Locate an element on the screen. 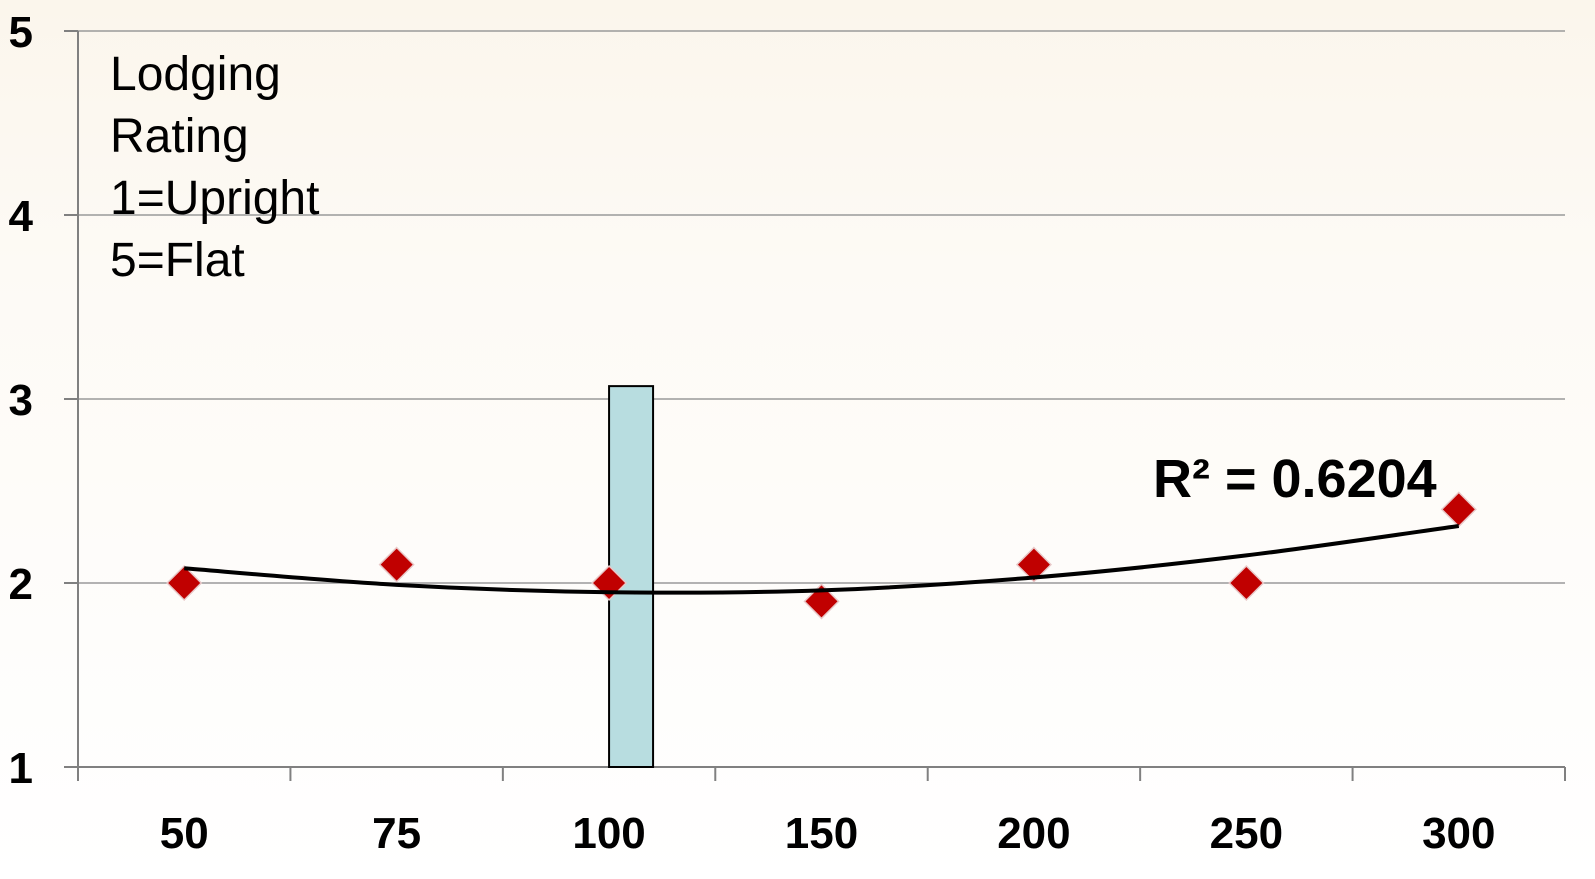 Image resolution: width=1595 pixels, height=879 pixels. x-tick-labels: 50 75 100 150 200 250 300 is located at coordinates (821, 812).